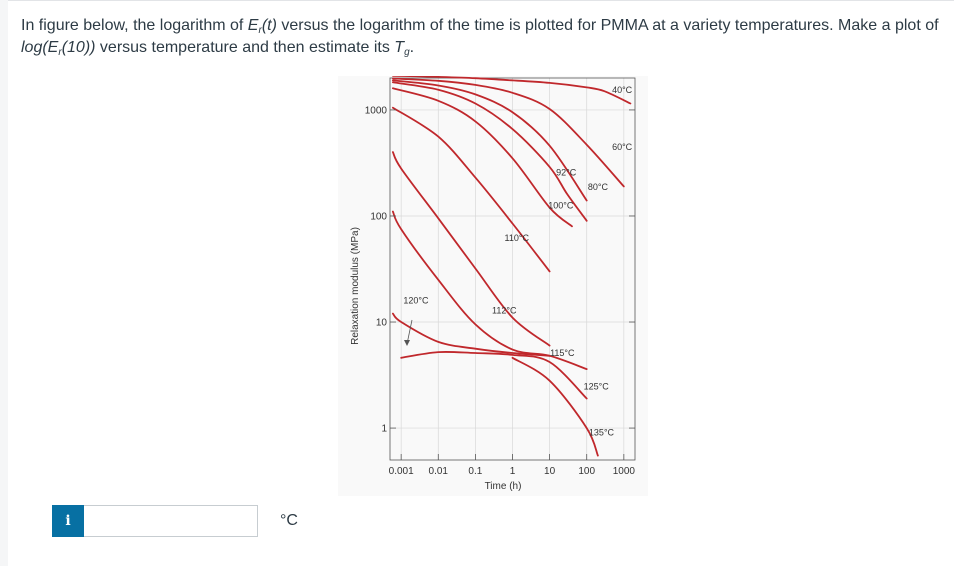 The height and width of the screenshot is (566, 954). I want to click on curve-80c, so click(490, 140).